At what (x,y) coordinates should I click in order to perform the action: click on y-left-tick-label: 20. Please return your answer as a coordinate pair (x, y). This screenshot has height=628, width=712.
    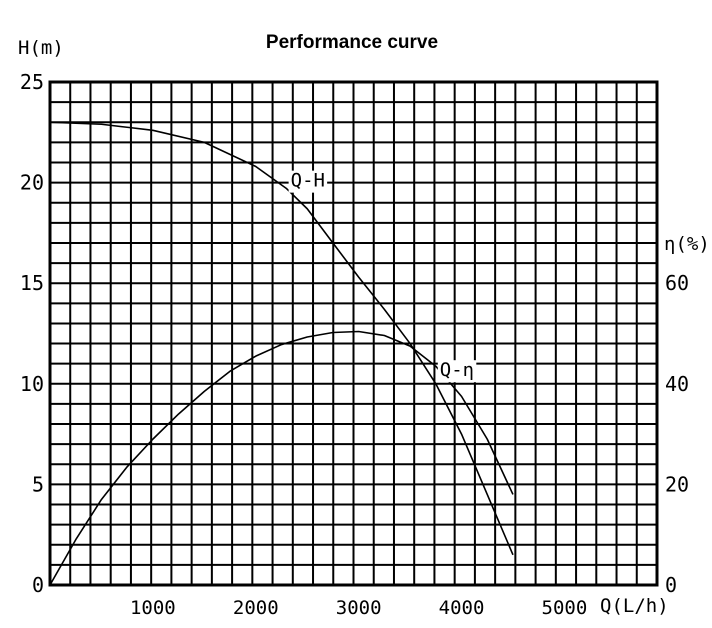
    Looking at the image, I should click on (32, 183).